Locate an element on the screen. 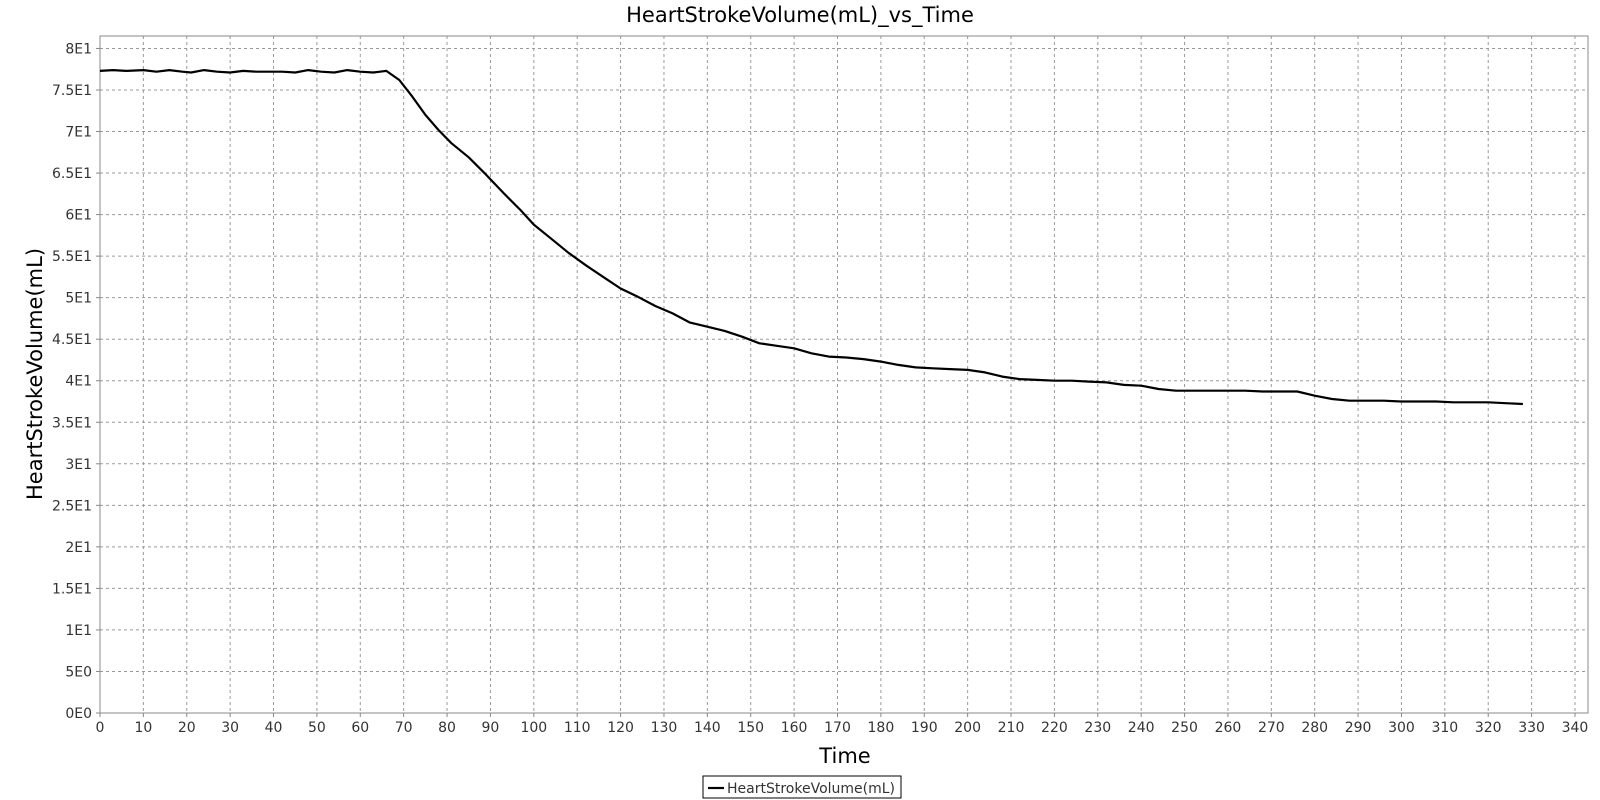 This screenshot has width=1600, height=800. x-tick-label: 290 is located at coordinates (1358, 728).